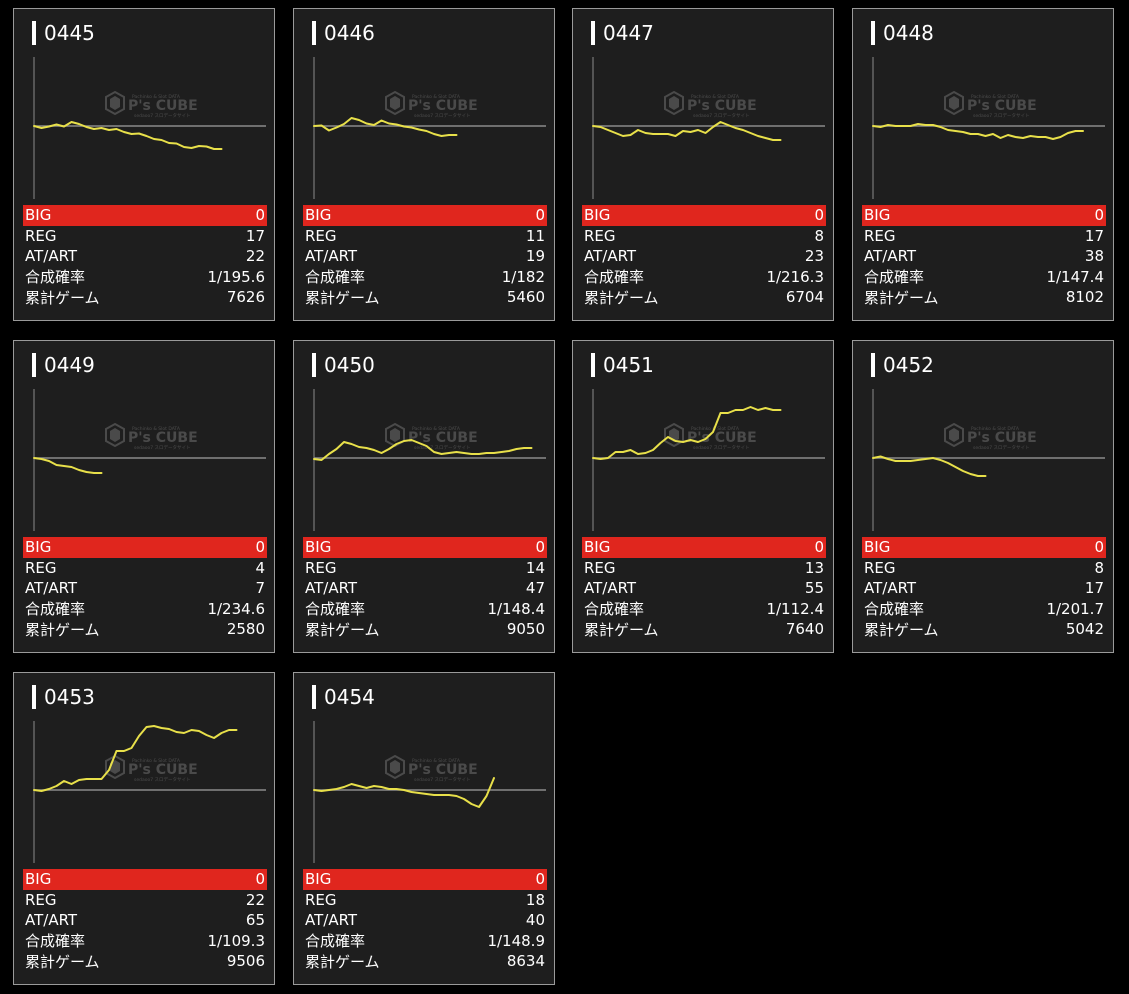  I want to click on combined-prob-value: 1/234.6, so click(236, 608).